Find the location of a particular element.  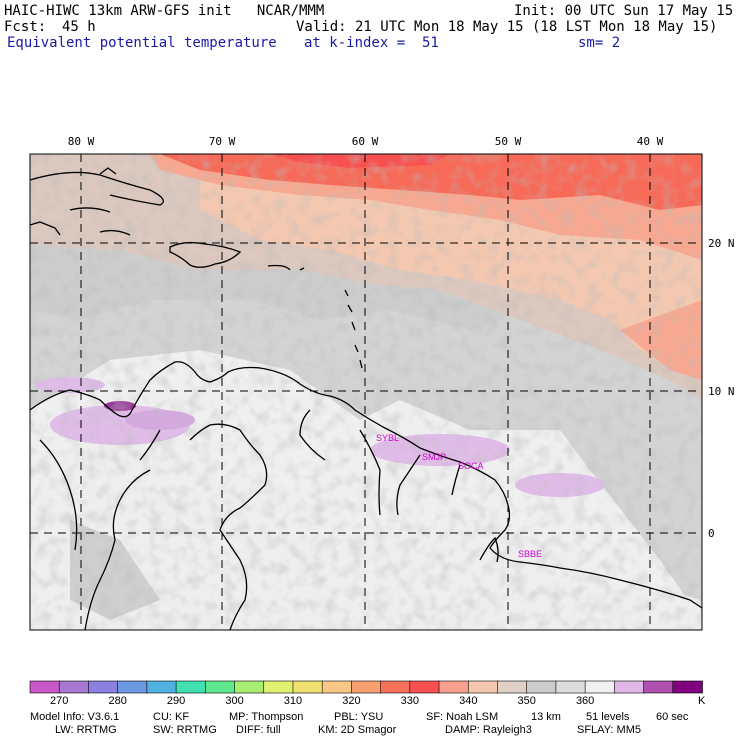

footer-sf: SF: Noah LSM is located at coordinates (462, 717).